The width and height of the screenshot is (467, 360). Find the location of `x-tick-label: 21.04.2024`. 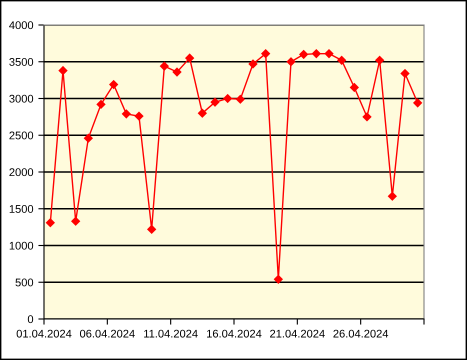

x-tick-label: 21.04.2024 is located at coordinates (297, 334).